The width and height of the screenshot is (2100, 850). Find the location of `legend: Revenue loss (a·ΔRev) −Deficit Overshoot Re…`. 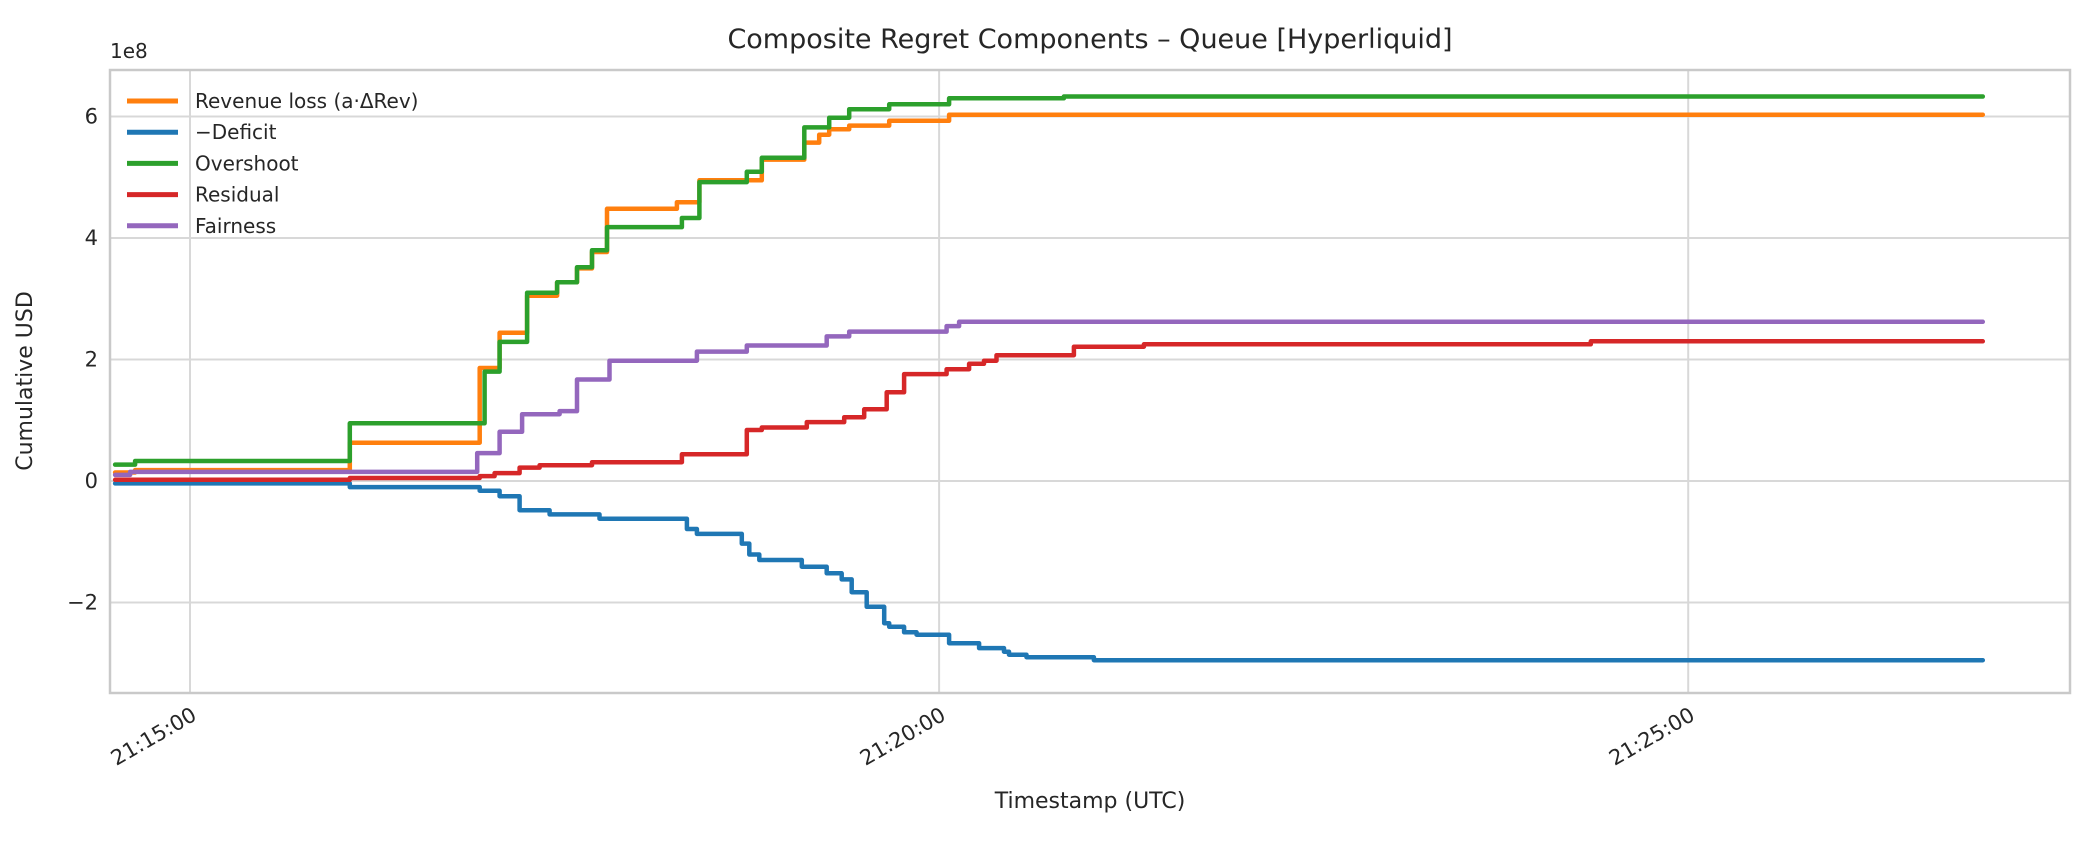

legend: Revenue loss (a·ΔRev) −Deficit Overshoot Re… is located at coordinates (273, 163).